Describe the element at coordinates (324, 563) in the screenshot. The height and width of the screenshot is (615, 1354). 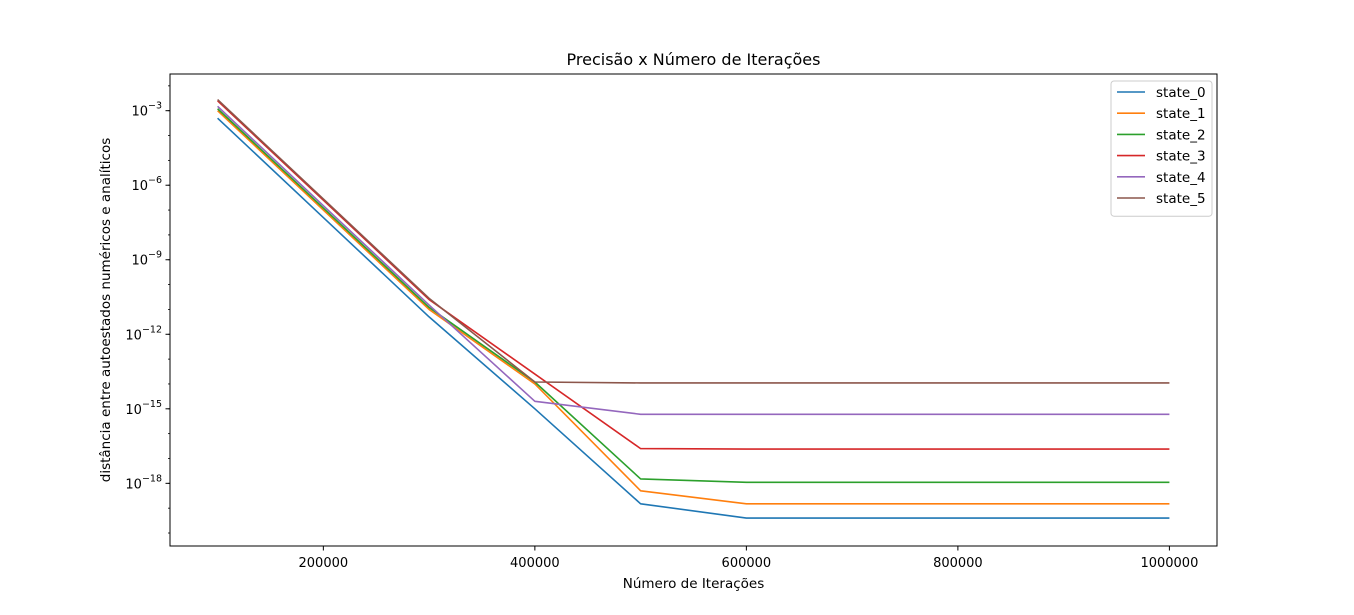
I see `x-tick-label: 200000` at that location.